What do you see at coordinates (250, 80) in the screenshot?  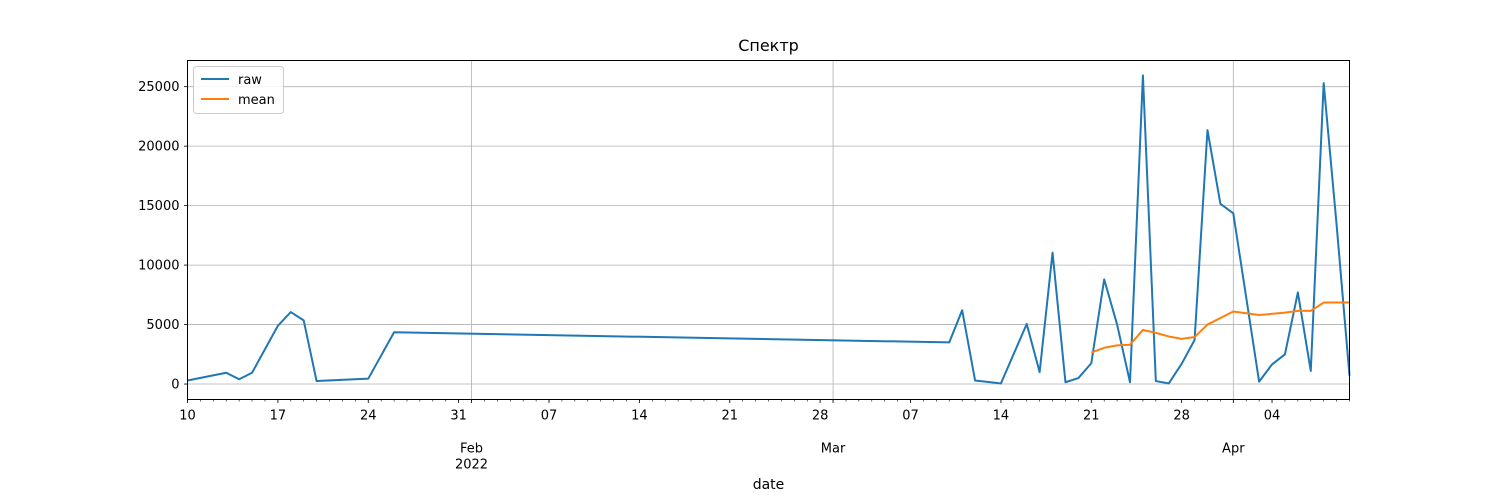 I see `legend-label-raw: raw` at bounding box center [250, 80].